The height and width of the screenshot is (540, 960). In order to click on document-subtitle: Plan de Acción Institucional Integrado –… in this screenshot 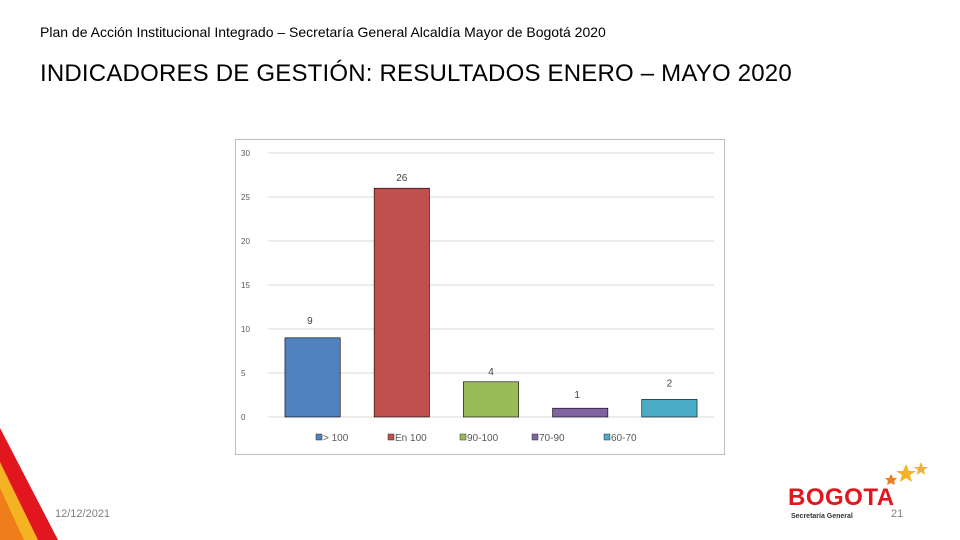, I will do `click(323, 32)`.